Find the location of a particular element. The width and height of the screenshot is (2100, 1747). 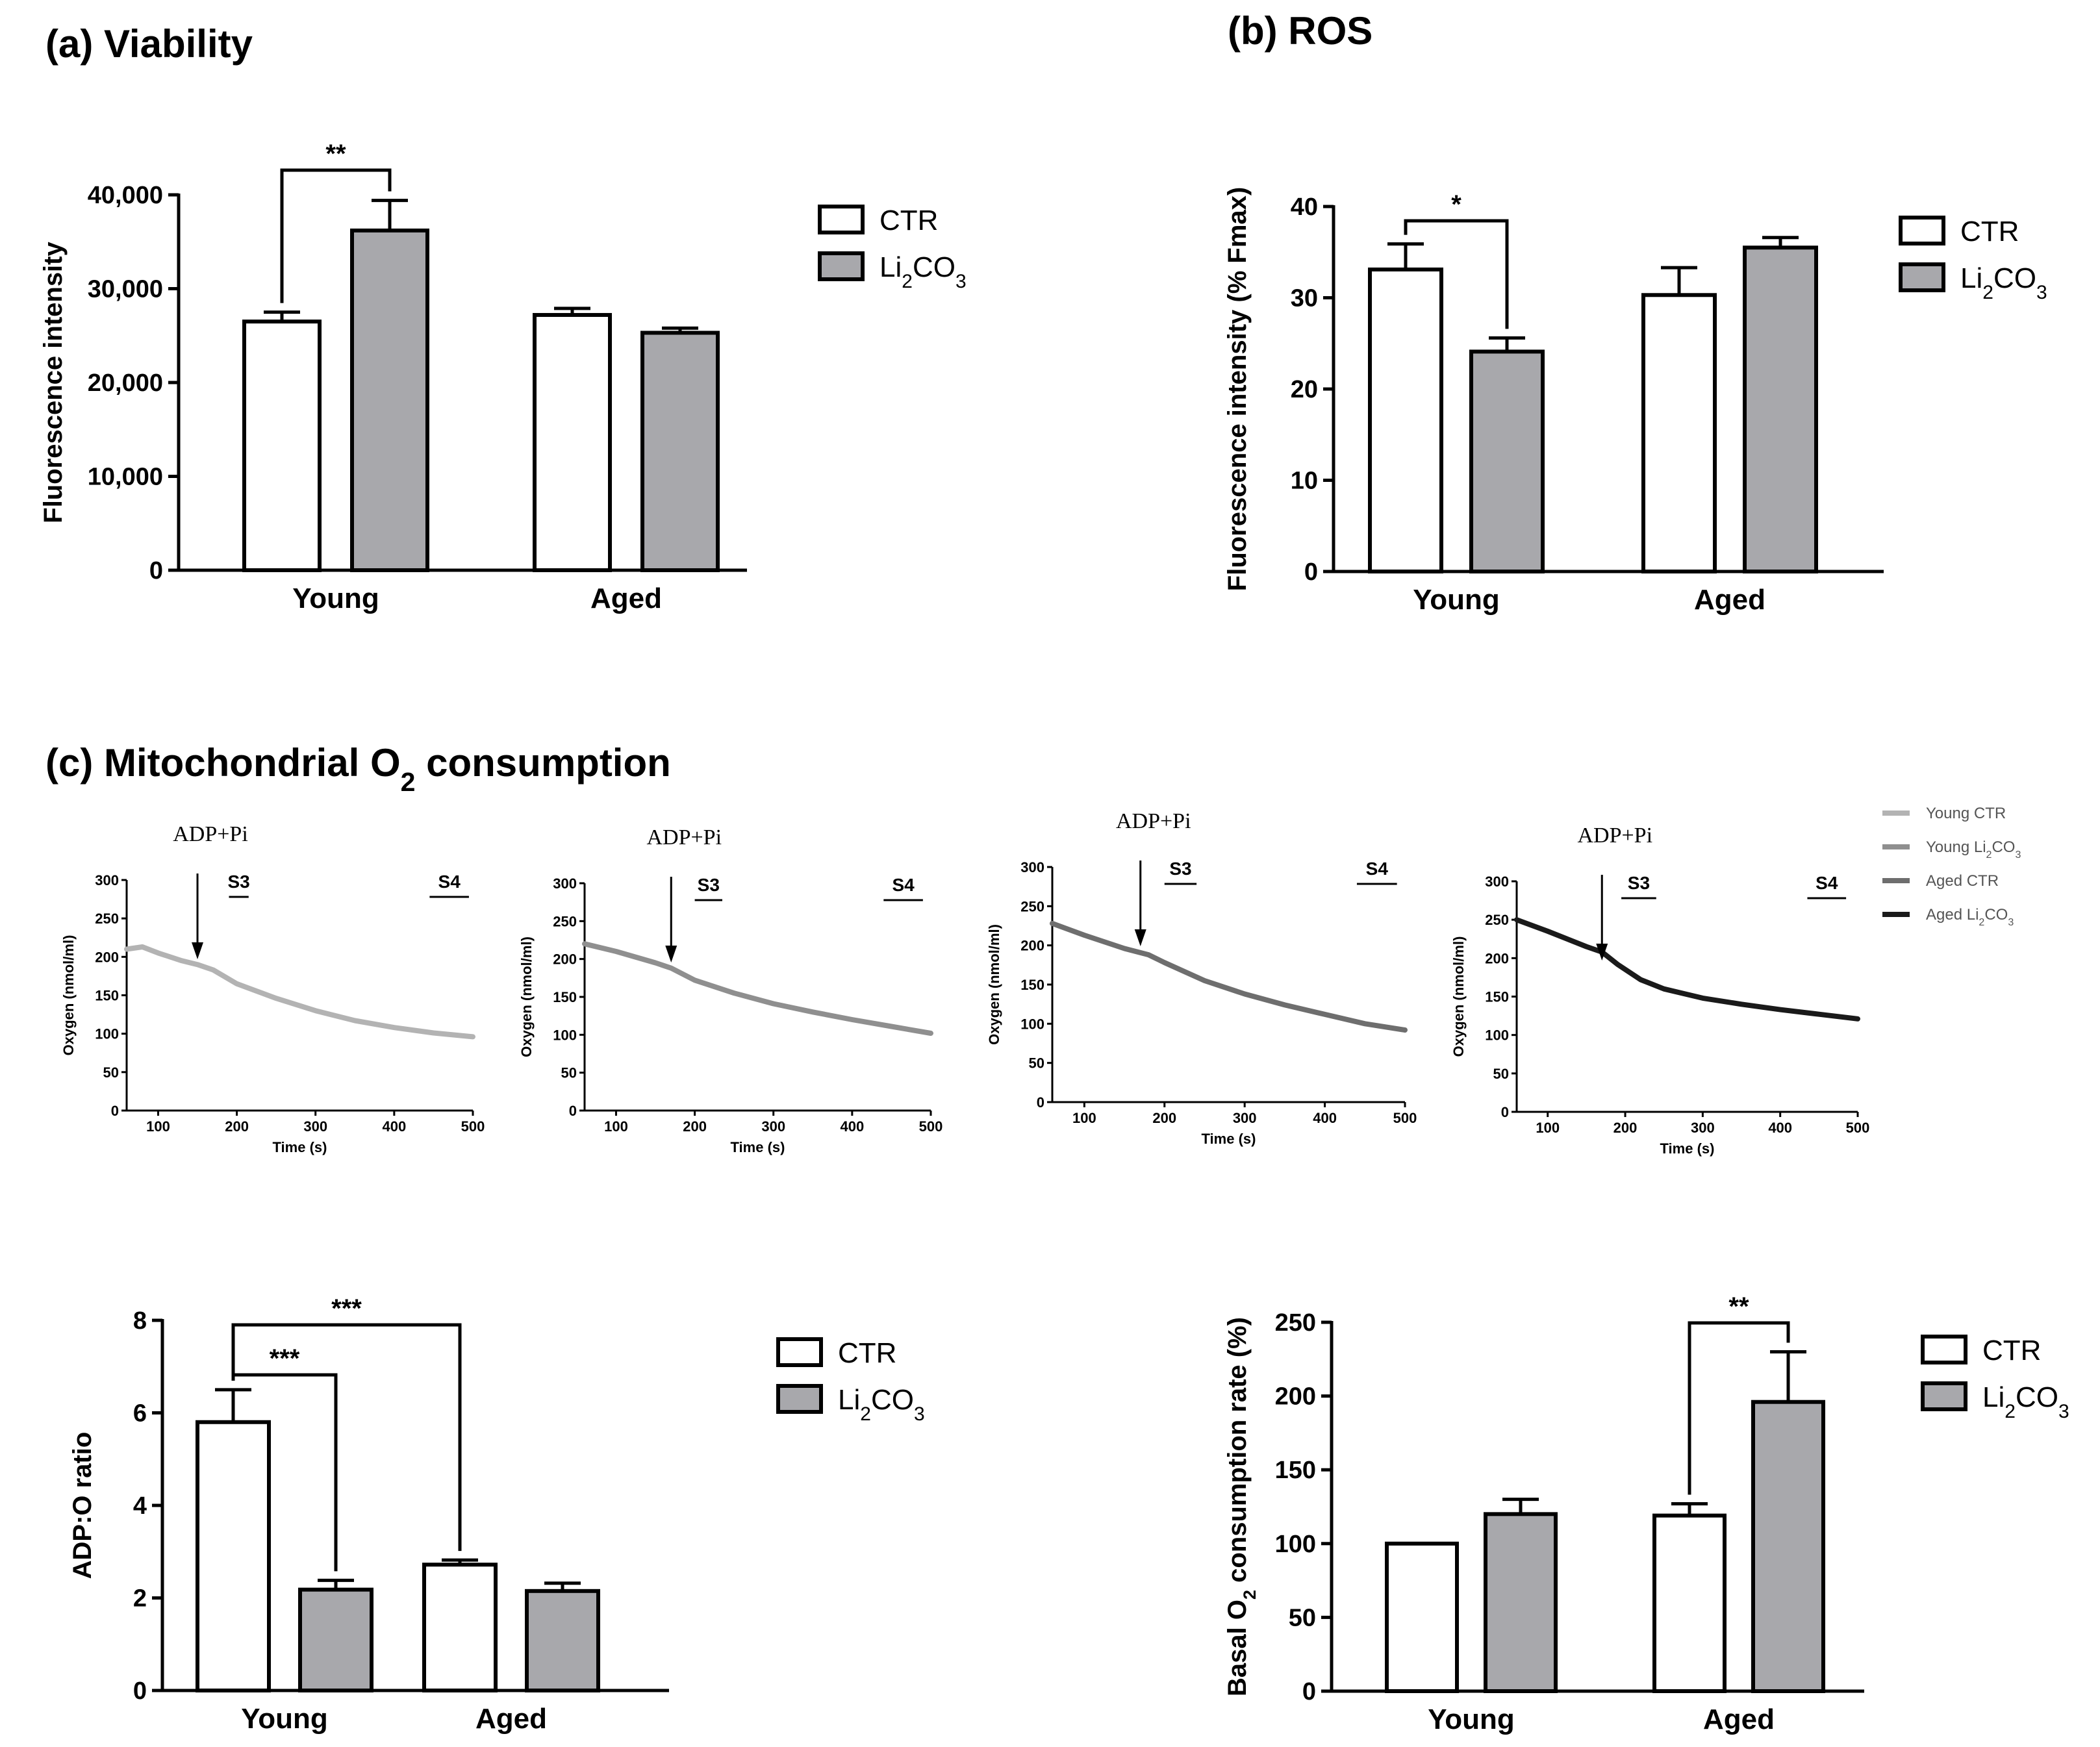

x-category-label: Aged is located at coordinates (626, 598).